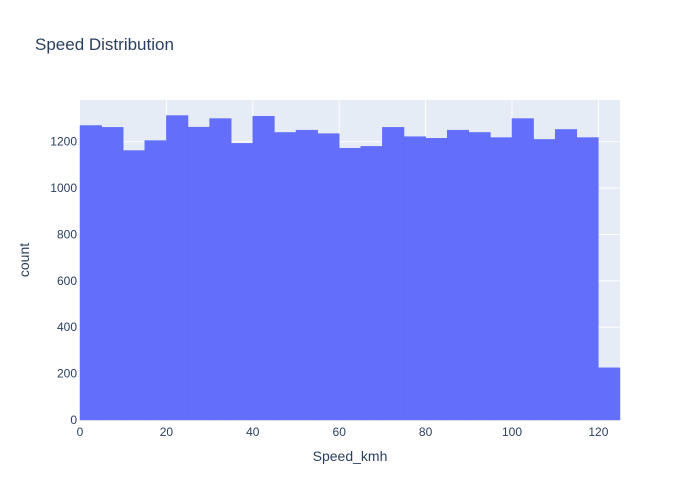 This screenshot has height=500, width=700. I want to click on chart-title: Speed Distribution, so click(104, 44).